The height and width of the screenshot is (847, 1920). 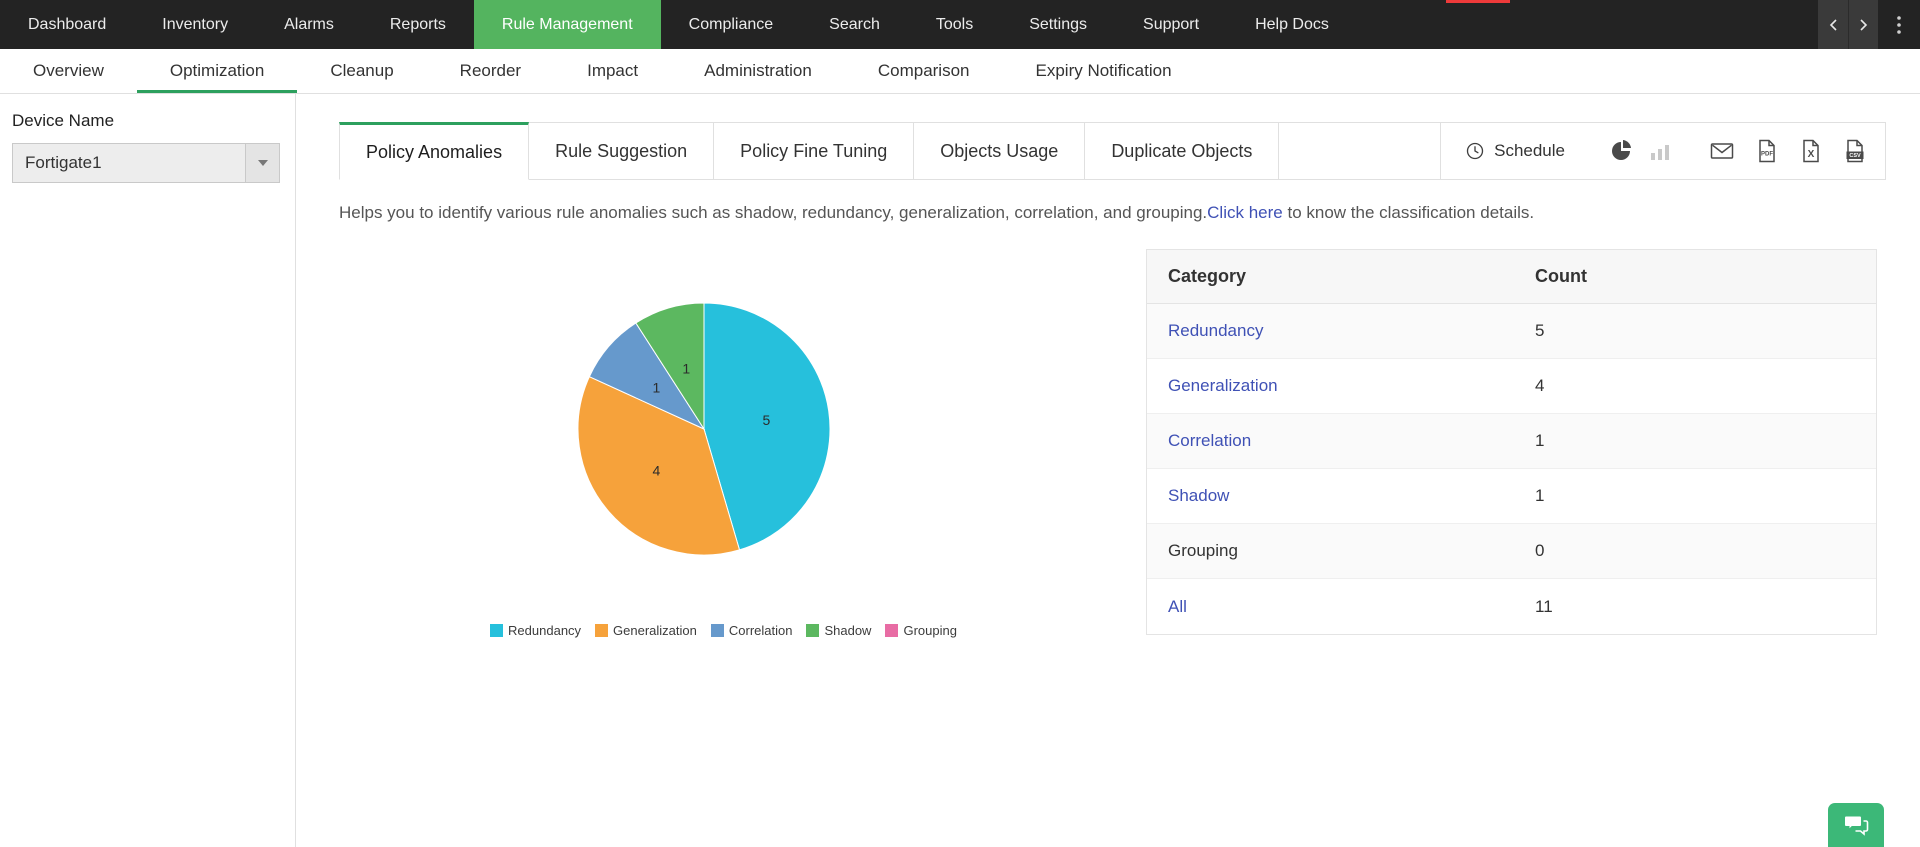 I want to click on category-link-shadow: Shadow, so click(x=1199, y=495).